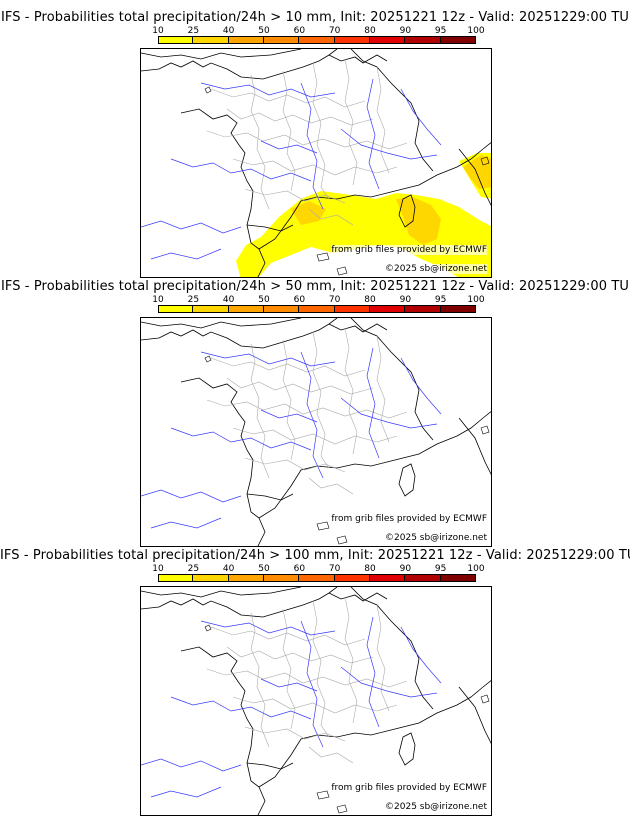  What do you see at coordinates (370, 31) in the screenshot?
I see `colorbar-tick-label: 80` at bounding box center [370, 31].